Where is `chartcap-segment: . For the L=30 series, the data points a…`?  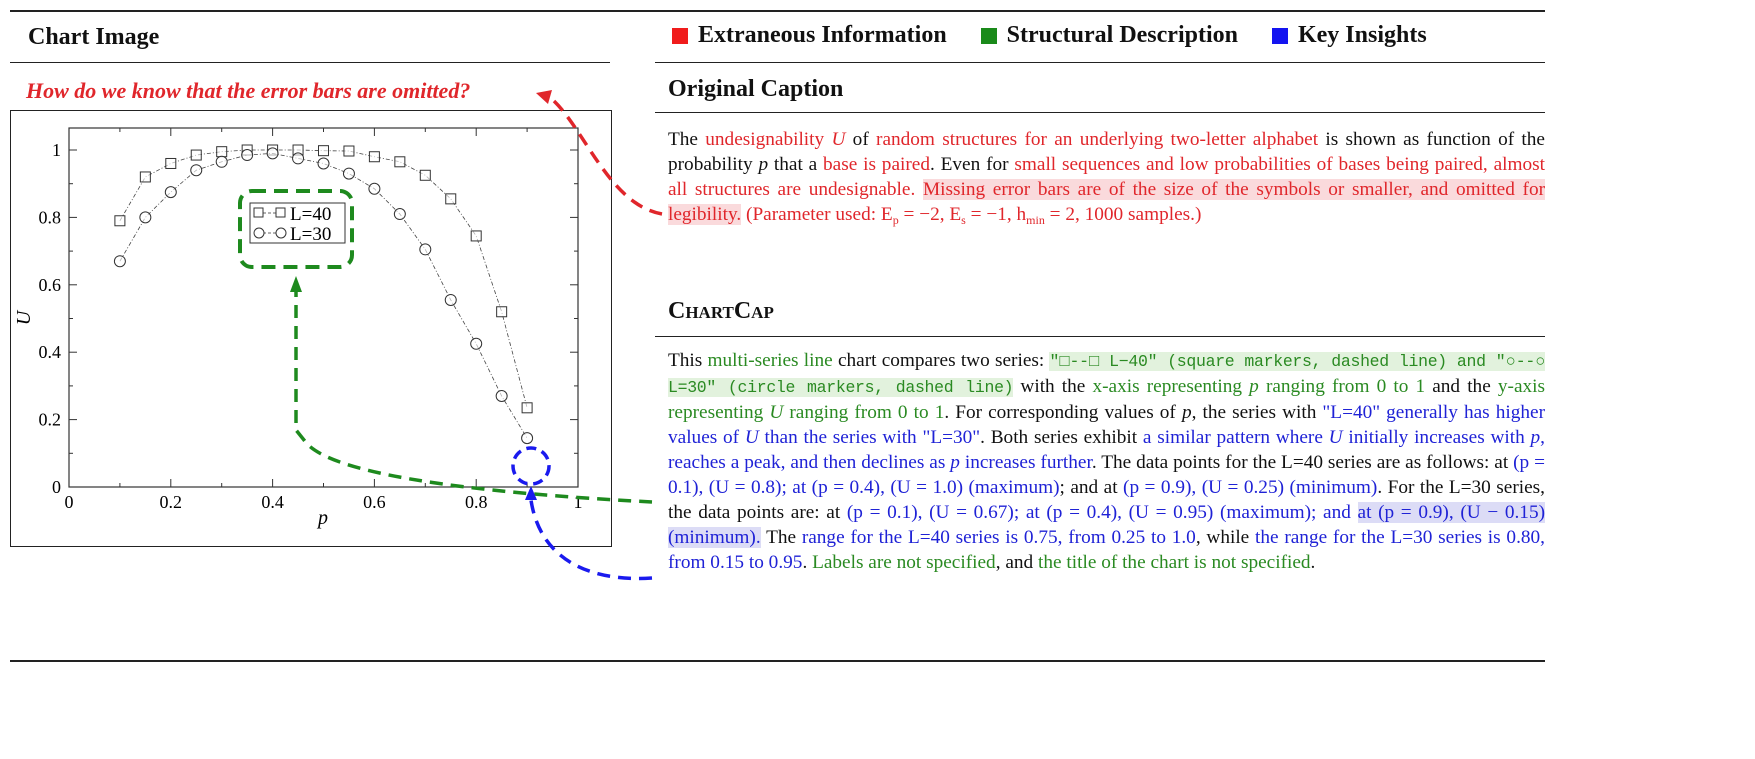
chartcap-segment: . For the L=30 series, the data points a… is located at coordinates (1106, 500).